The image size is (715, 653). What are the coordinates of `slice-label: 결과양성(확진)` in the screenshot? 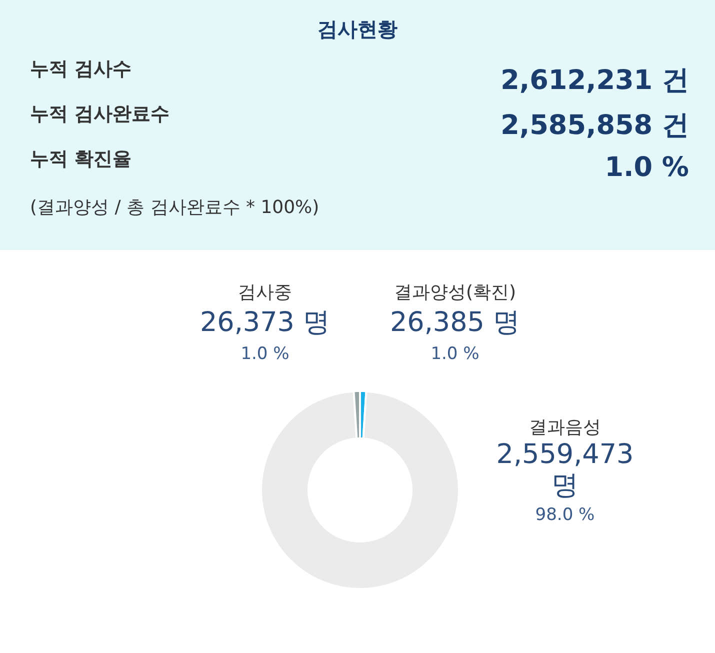 It's located at (455, 292).